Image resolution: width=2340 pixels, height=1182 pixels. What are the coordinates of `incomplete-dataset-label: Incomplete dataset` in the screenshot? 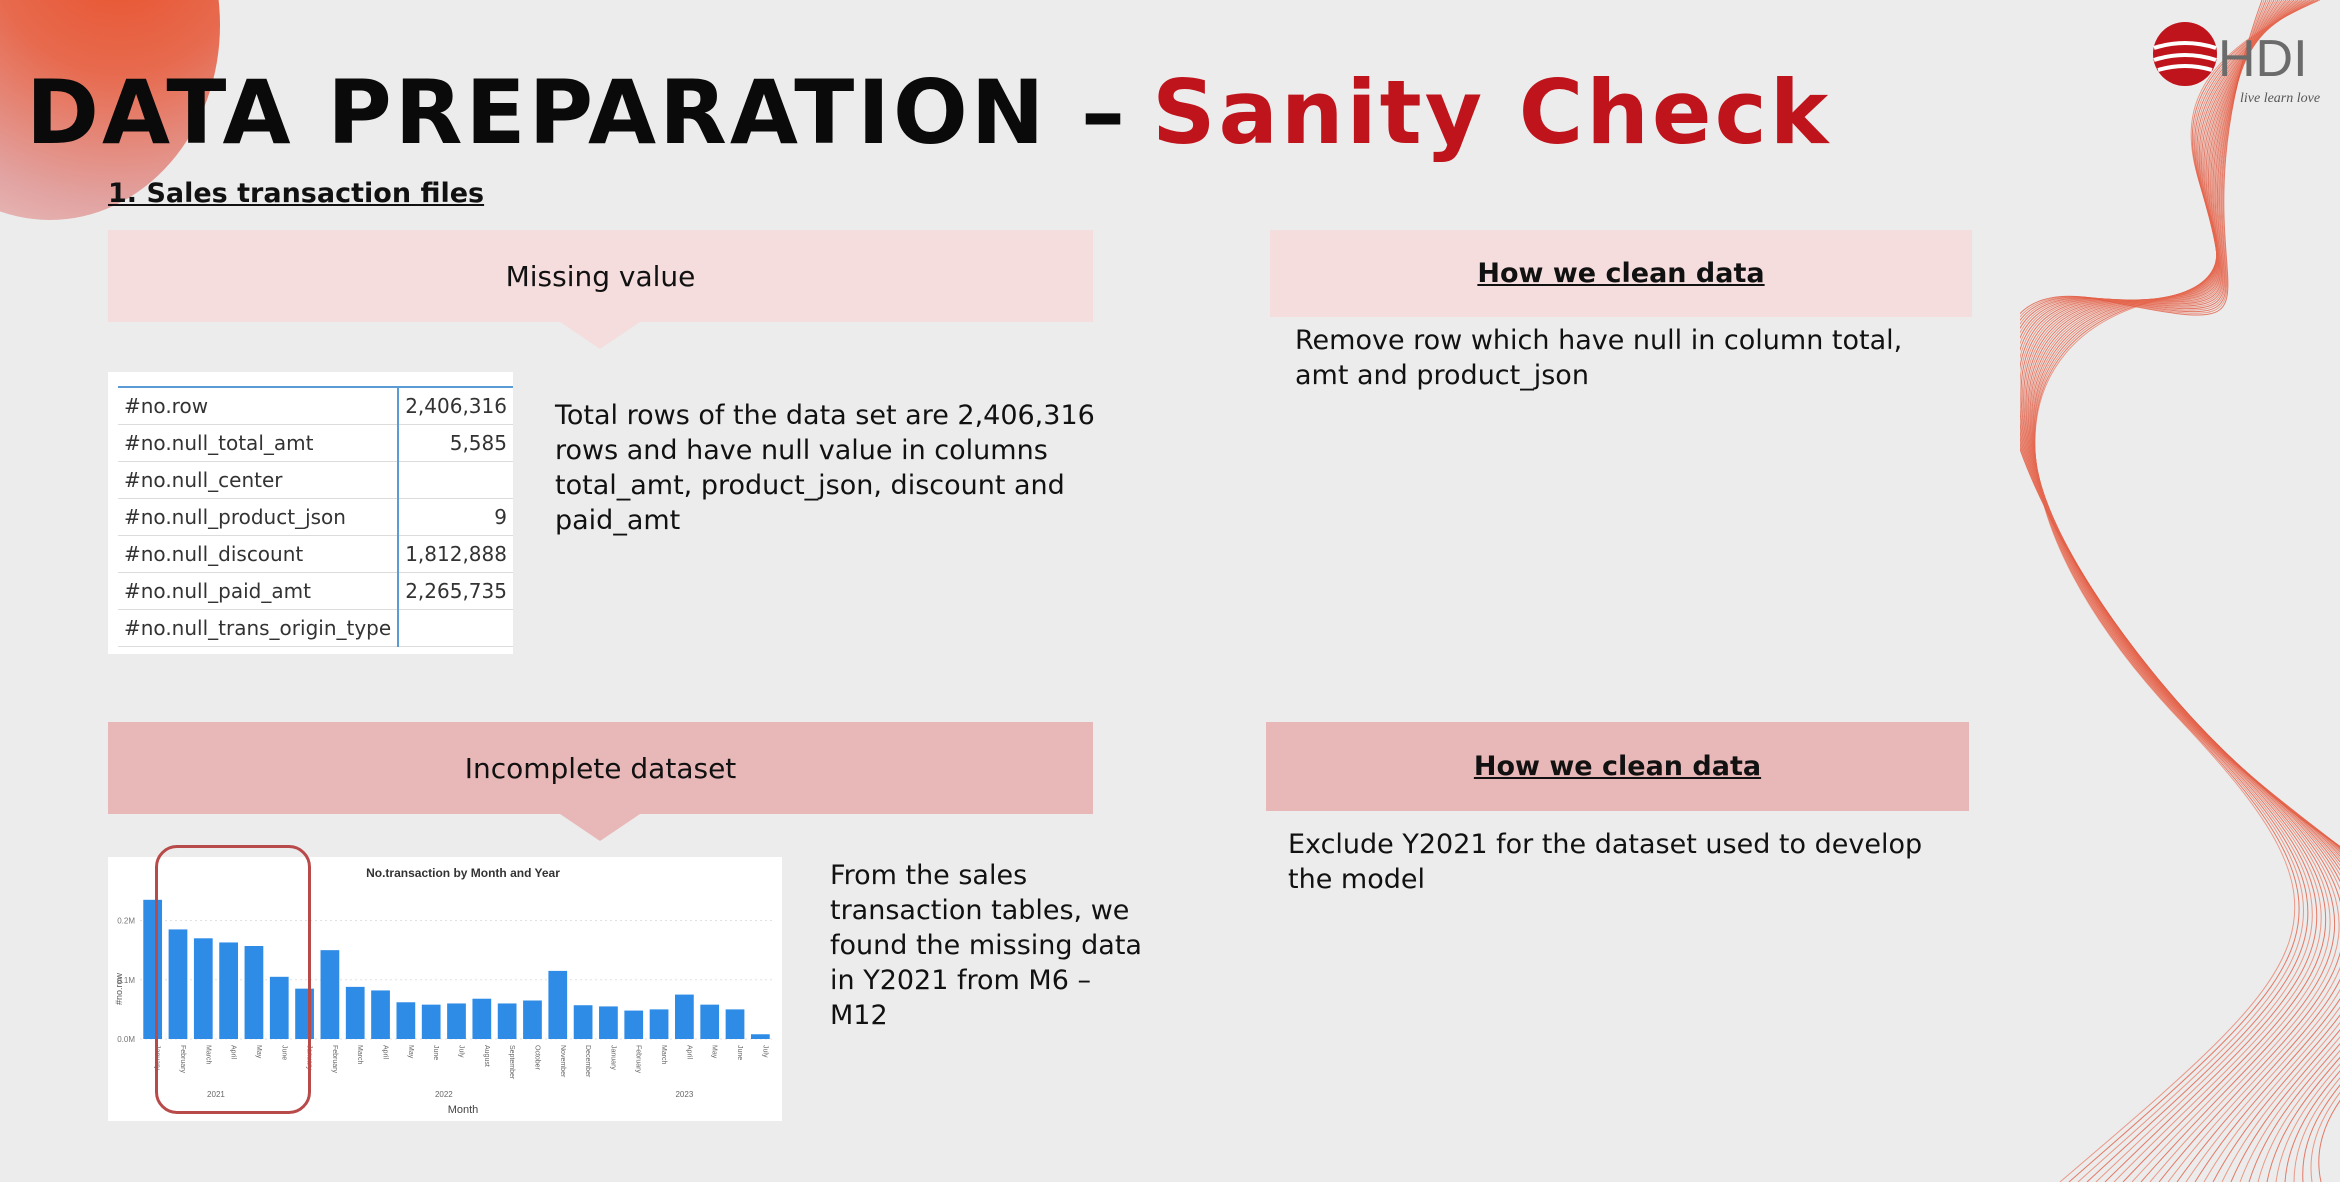 It's located at (600, 768).